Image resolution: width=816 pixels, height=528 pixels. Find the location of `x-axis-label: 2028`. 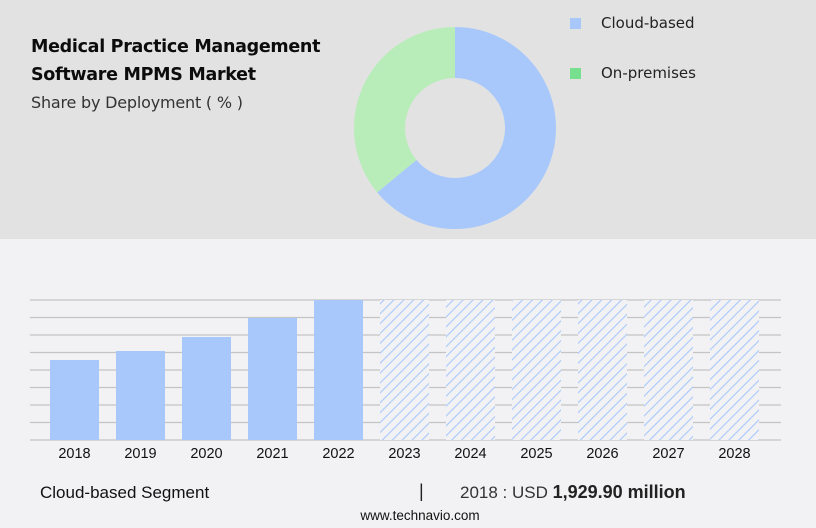

x-axis-label: 2028 is located at coordinates (734, 454).